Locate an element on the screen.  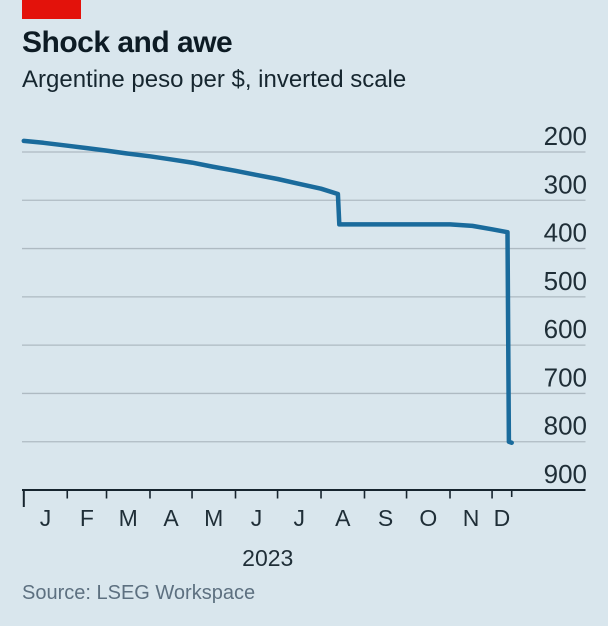
x-axis-year-label: 2023 is located at coordinates (267, 558).